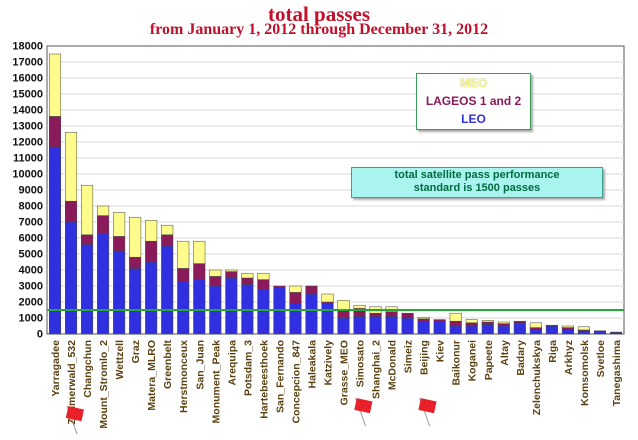  What do you see at coordinates (393, 365) in the screenshot?
I see `x-tick-label: McDonald` at bounding box center [393, 365].